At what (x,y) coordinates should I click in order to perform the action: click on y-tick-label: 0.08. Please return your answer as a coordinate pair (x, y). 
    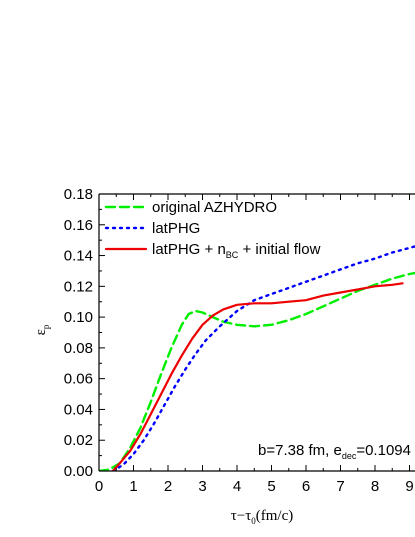
    Looking at the image, I should click on (78, 348).